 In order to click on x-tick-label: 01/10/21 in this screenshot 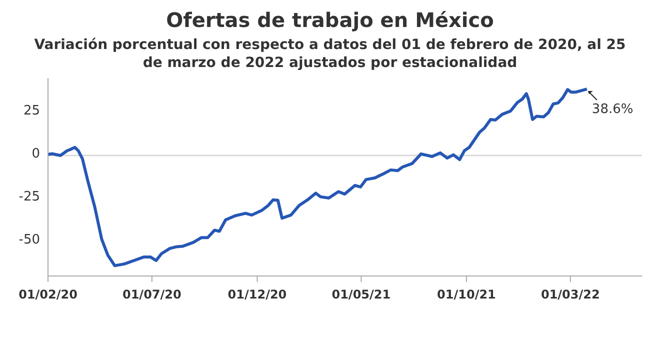, I will do `click(466, 295)`.